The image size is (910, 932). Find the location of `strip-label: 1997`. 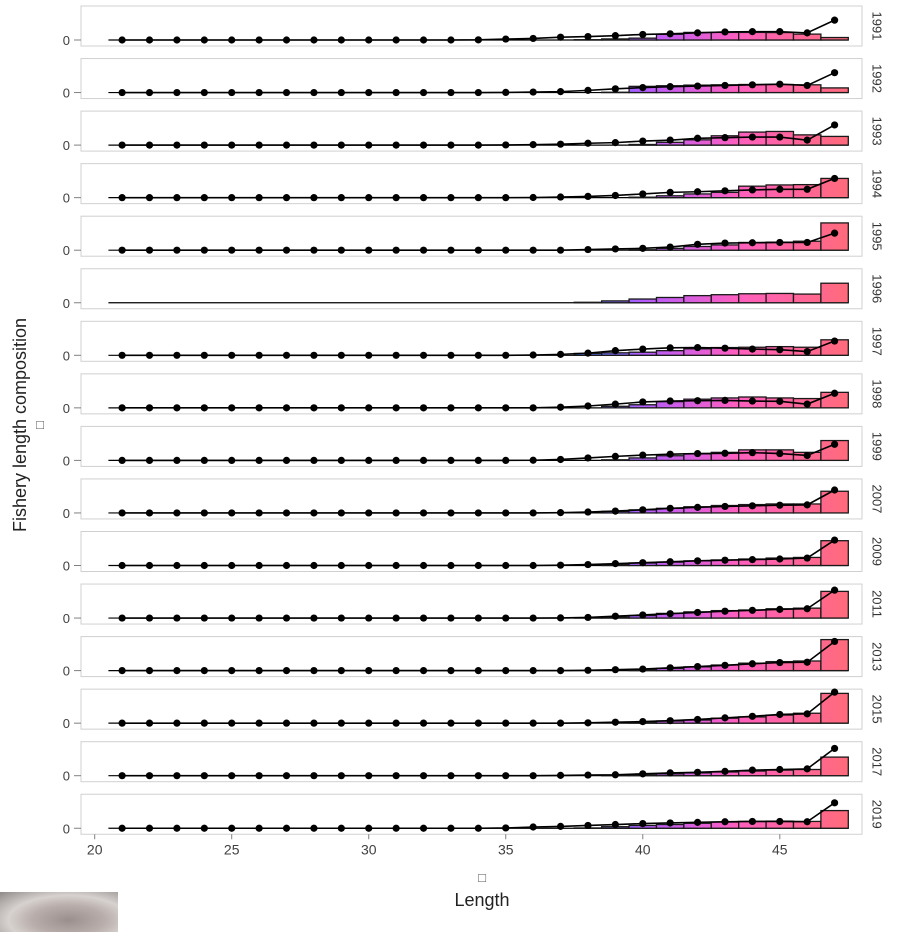

strip-label: 1997 is located at coordinates (877, 341).